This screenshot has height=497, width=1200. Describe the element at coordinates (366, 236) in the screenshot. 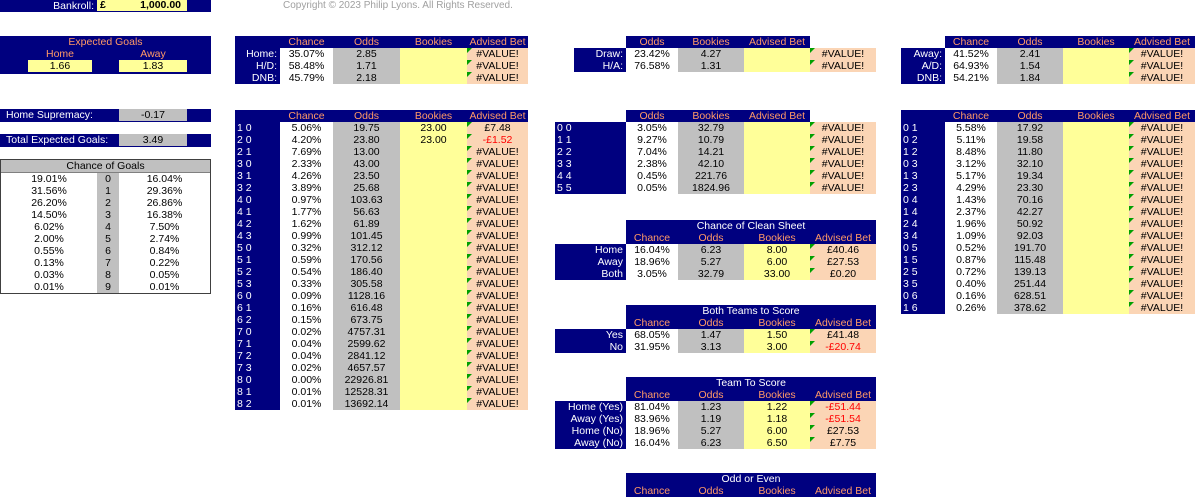

I see `odds-cell: 101.45` at that location.